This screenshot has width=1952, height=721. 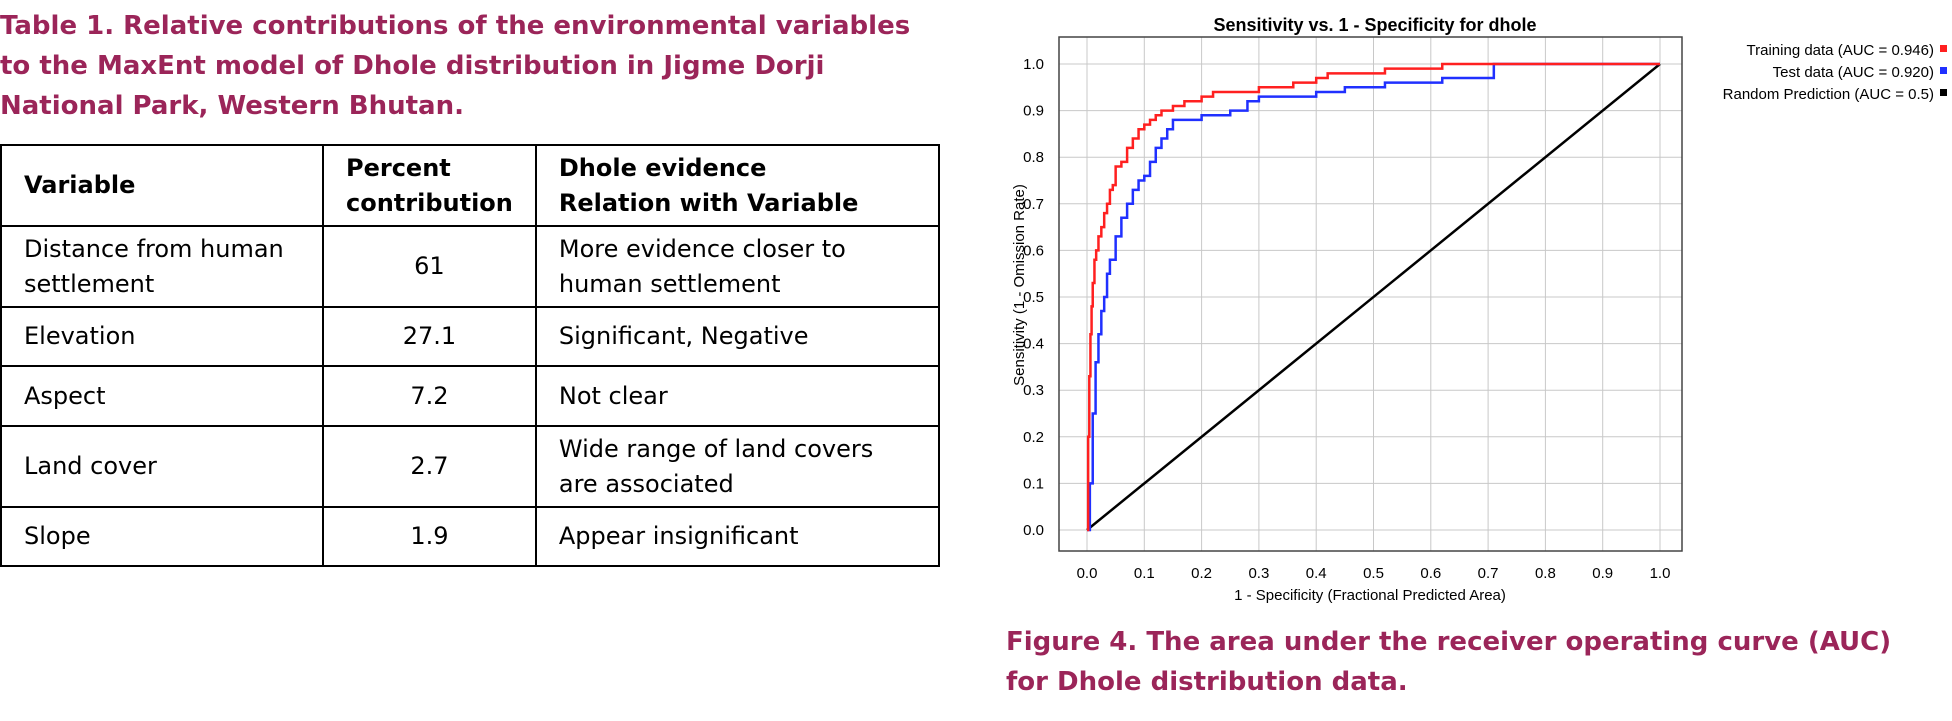 I want to click on cell-percent: 1.9, so click(x=429, y=536).